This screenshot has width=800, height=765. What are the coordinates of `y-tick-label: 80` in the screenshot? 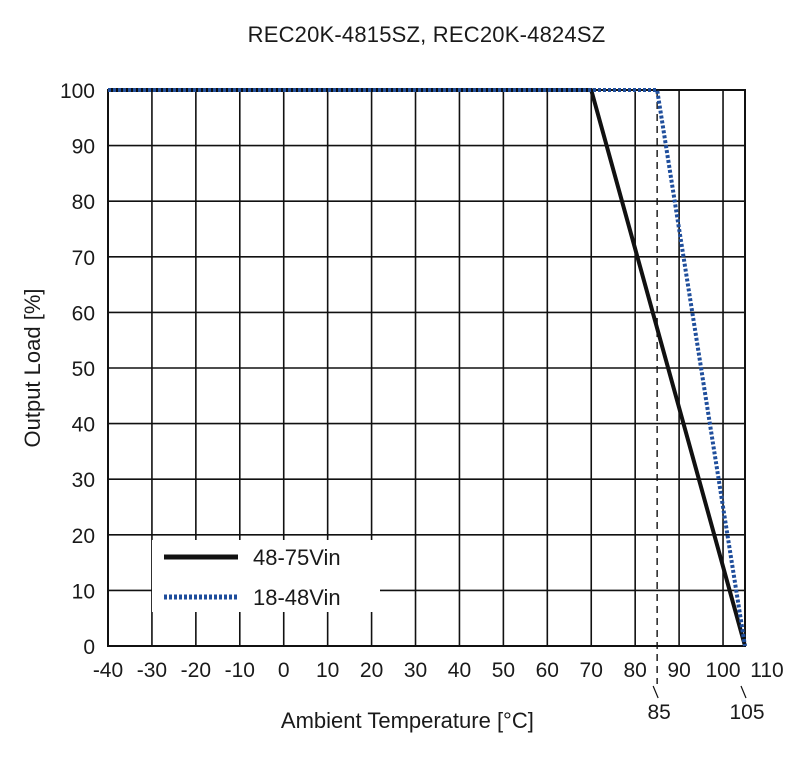 It's located at (83, 202).